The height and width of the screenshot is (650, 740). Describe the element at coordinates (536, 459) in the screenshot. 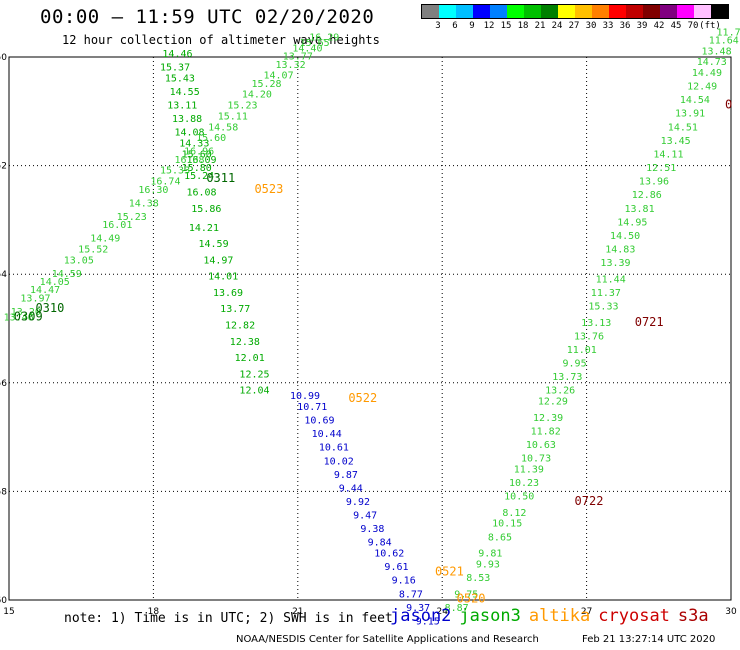

I see `wave-height-value: 10.73` at that location.